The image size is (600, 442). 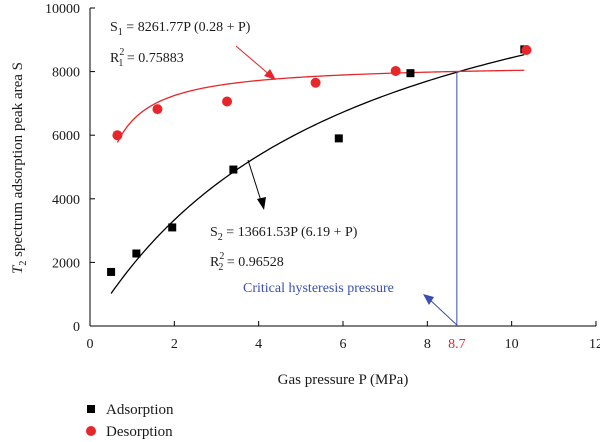 I want to click on y-tick-label: 4000, so click(x=66, y=200).